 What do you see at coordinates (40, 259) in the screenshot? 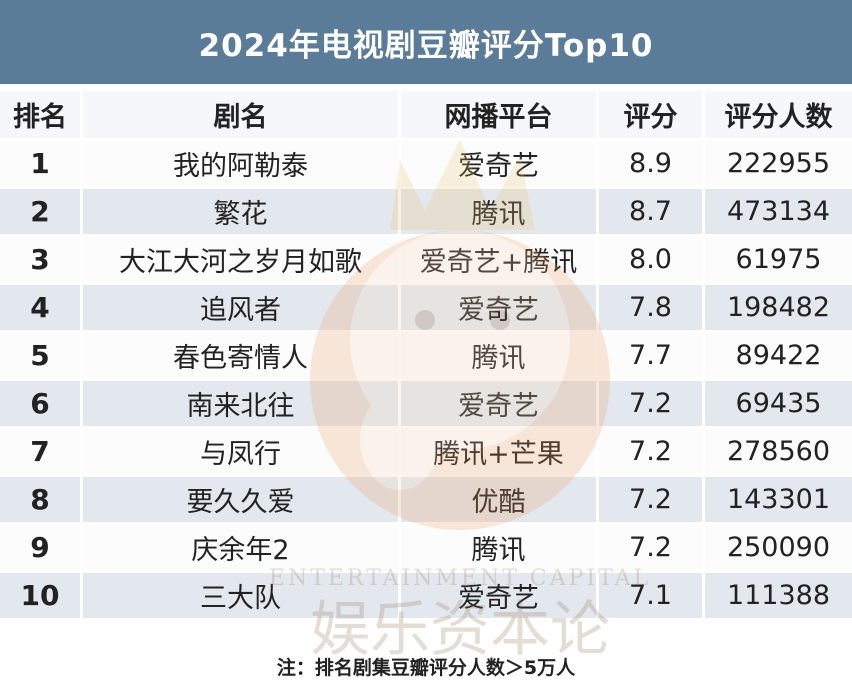
I see `cell-rank: 3` at bounding box center [40, 259].